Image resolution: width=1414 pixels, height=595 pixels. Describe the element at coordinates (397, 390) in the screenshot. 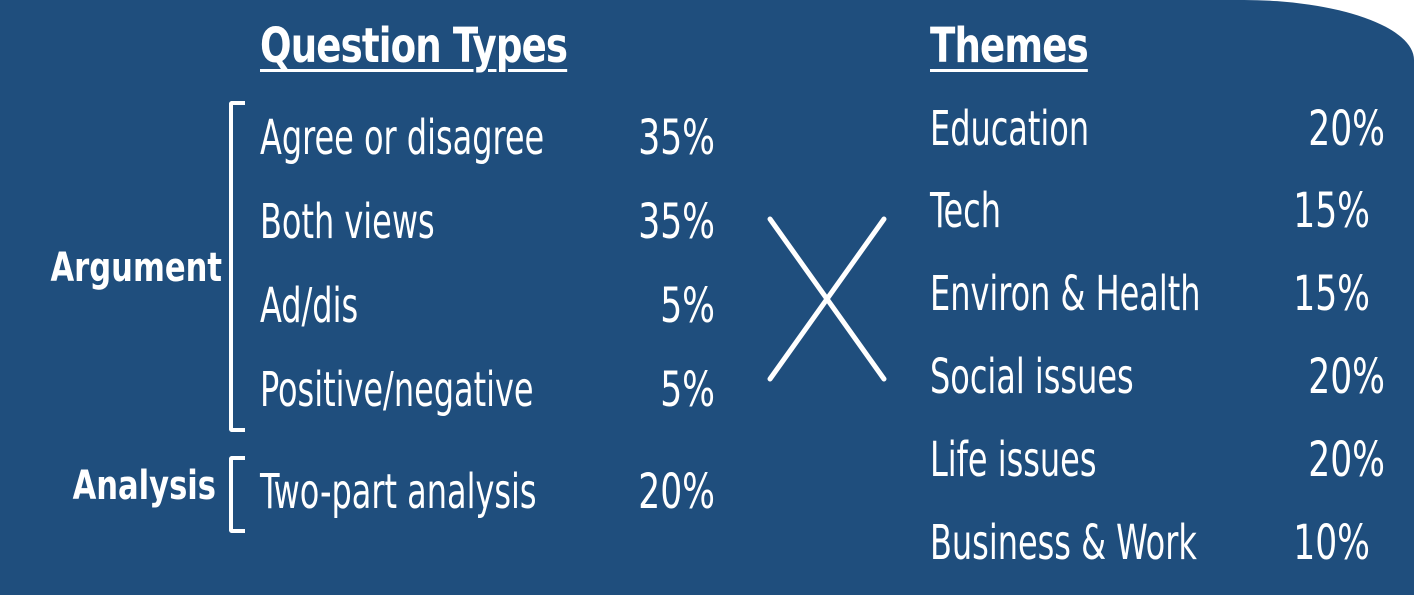

I see `question-type-label: Positive/negative` at that location.